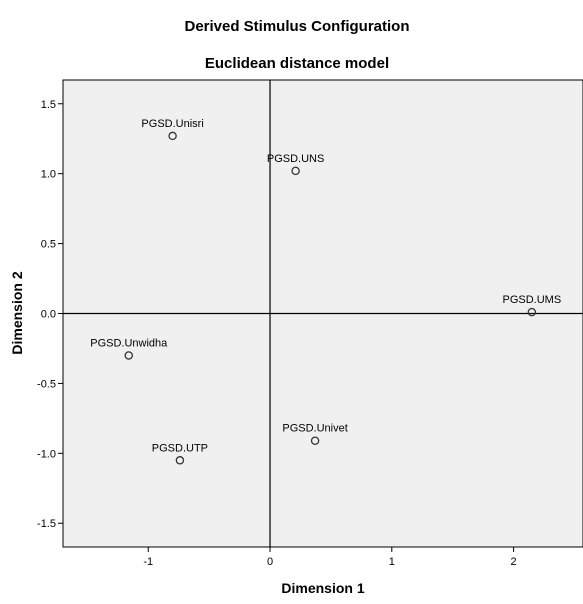 The width and height of the screenshot is (583, 604). I want to click on data-point: PGSD.Univet, so click(315, 434).